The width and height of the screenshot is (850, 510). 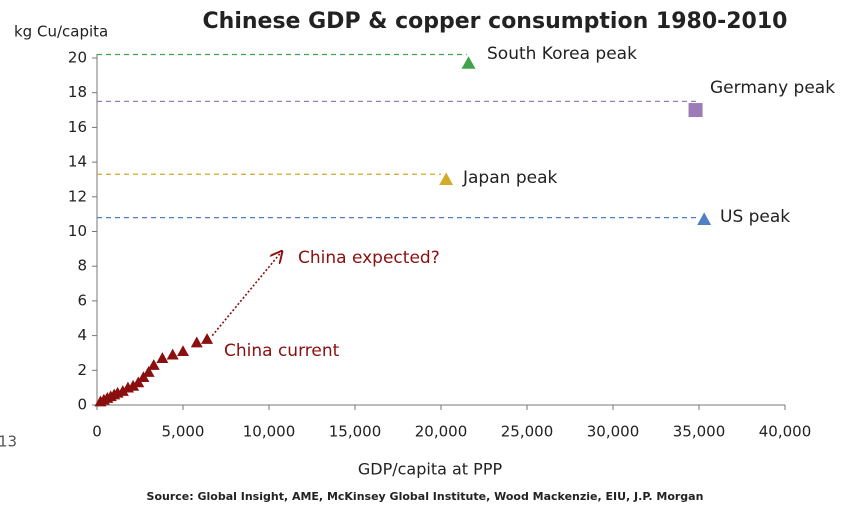 I want to click on y-tick-label: 14, so click(x=77, y=162).